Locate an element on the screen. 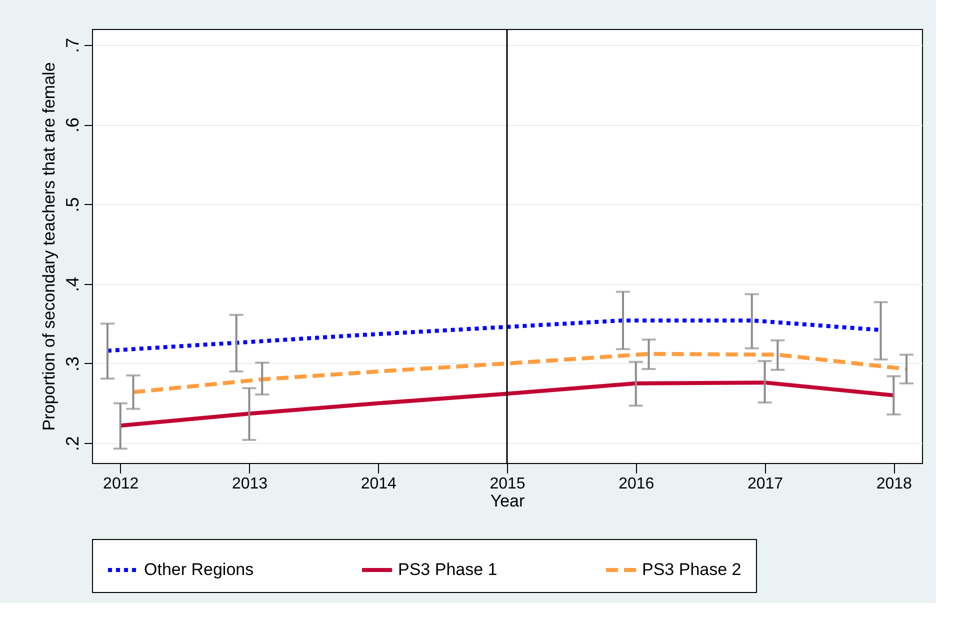 The height and width of the screenshot is (642, 961). x-tick-label: 2013 is located at coordinates (250, 484).